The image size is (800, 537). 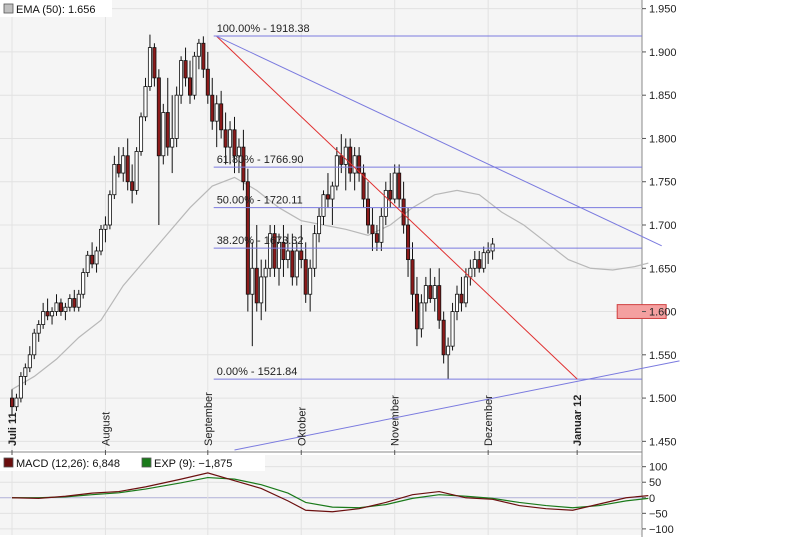 I want to click on y-tick-label: 1.550, so click(x=663, y=356).